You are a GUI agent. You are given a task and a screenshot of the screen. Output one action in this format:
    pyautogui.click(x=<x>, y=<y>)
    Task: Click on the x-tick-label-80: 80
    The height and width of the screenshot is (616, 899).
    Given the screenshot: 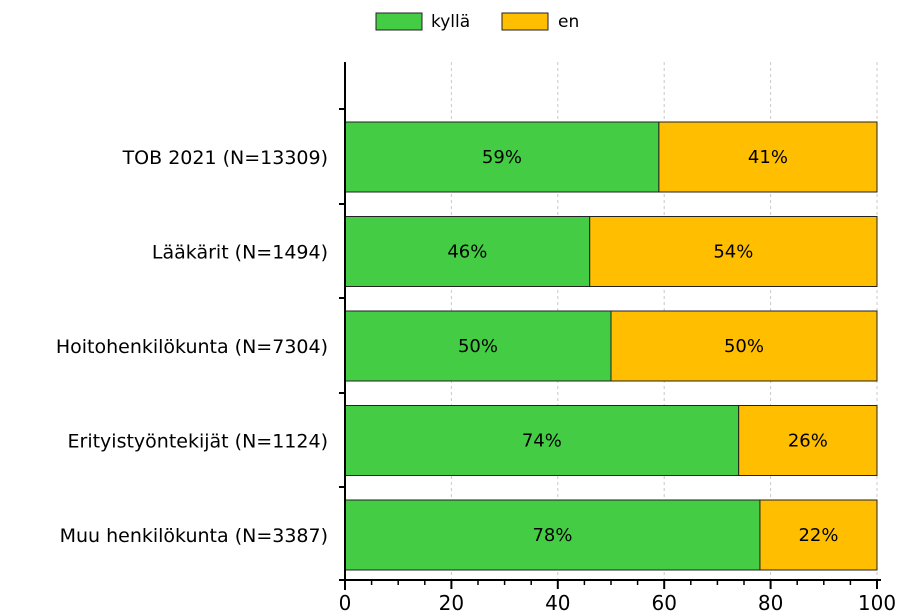 What is the action you would take?
    pyautogui.click(x=770, y=603)
    